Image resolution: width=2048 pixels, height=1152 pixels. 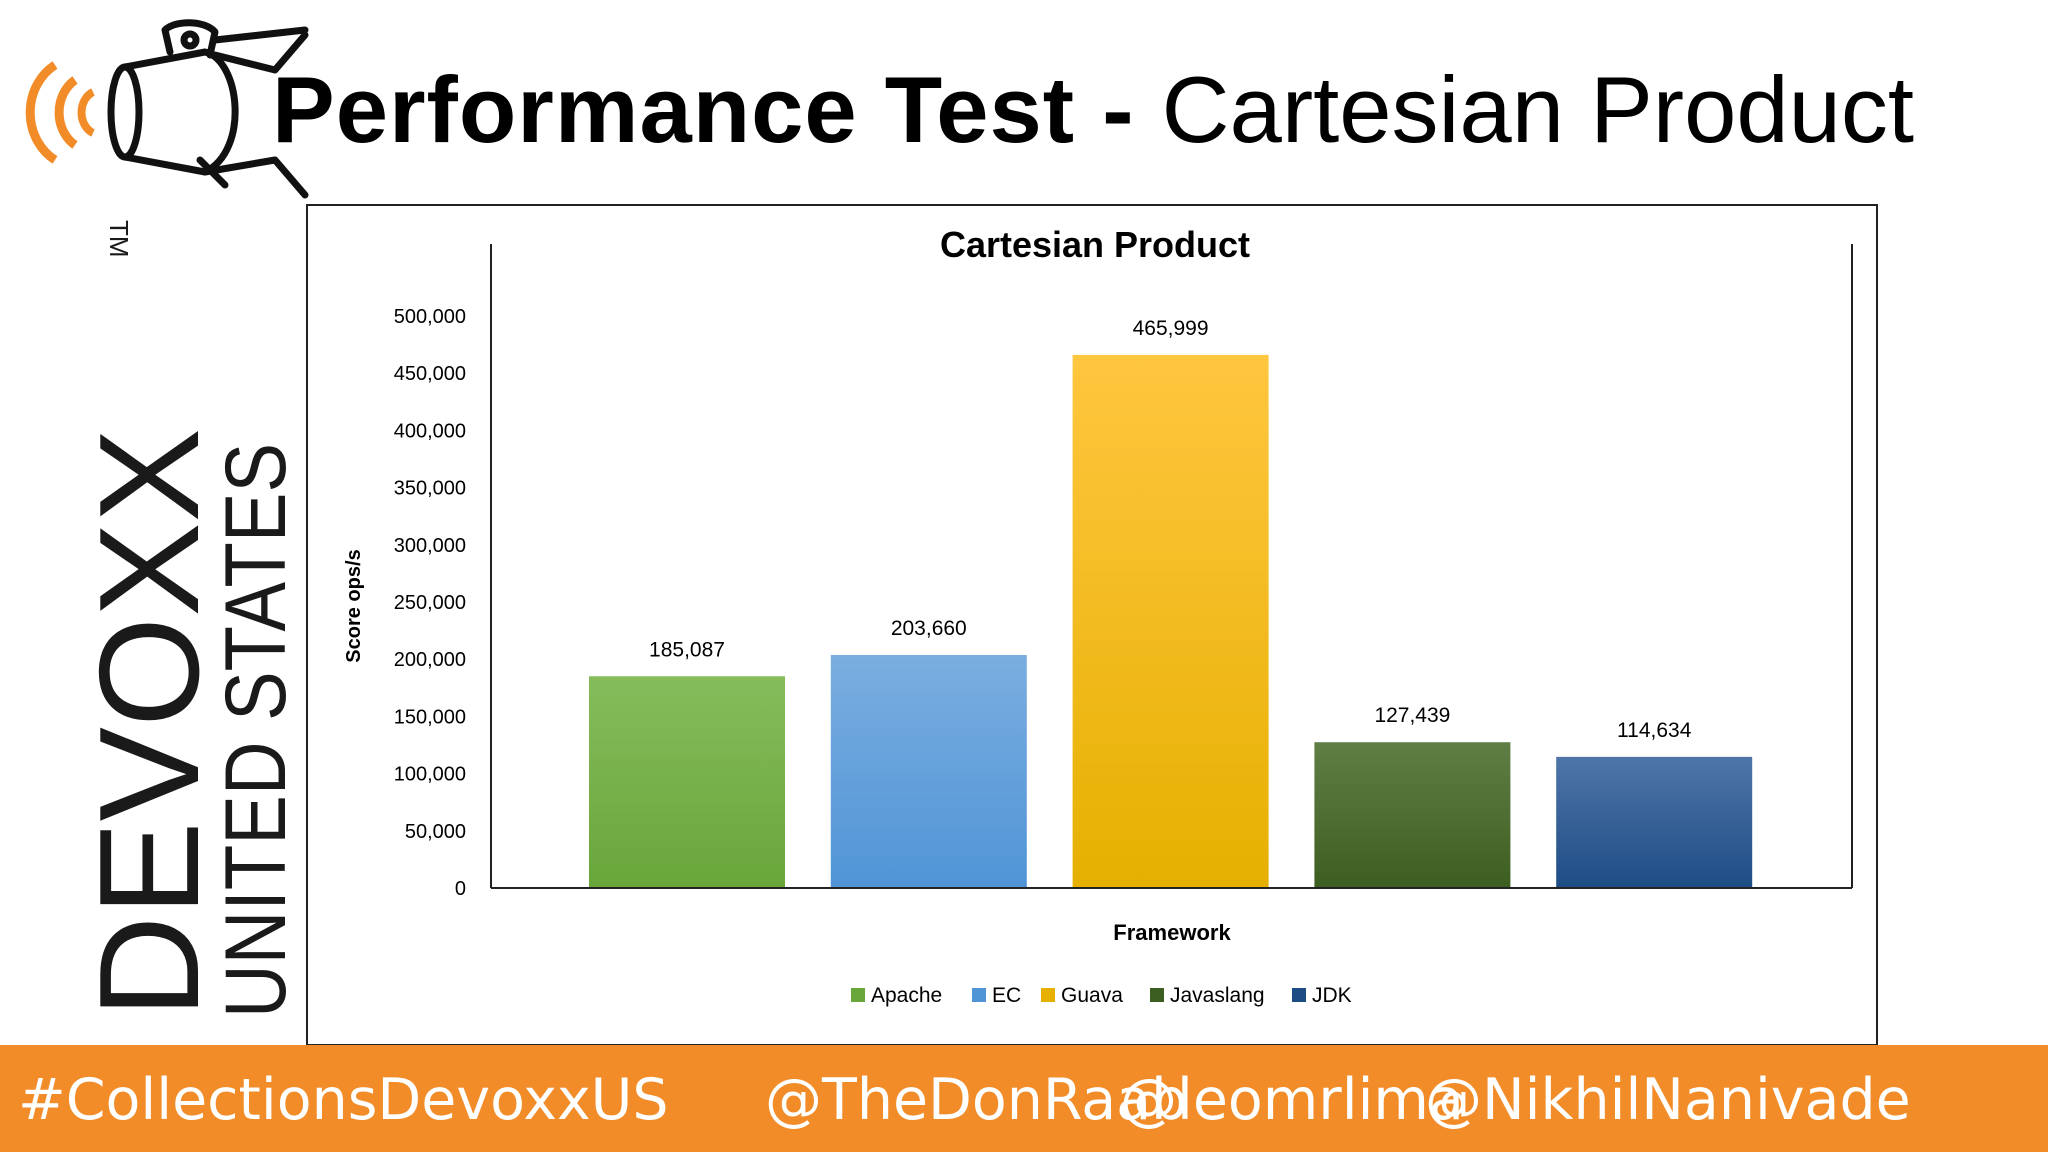 I want to click on y-axis-label: Score ops/s, so click(x=354, y=605).